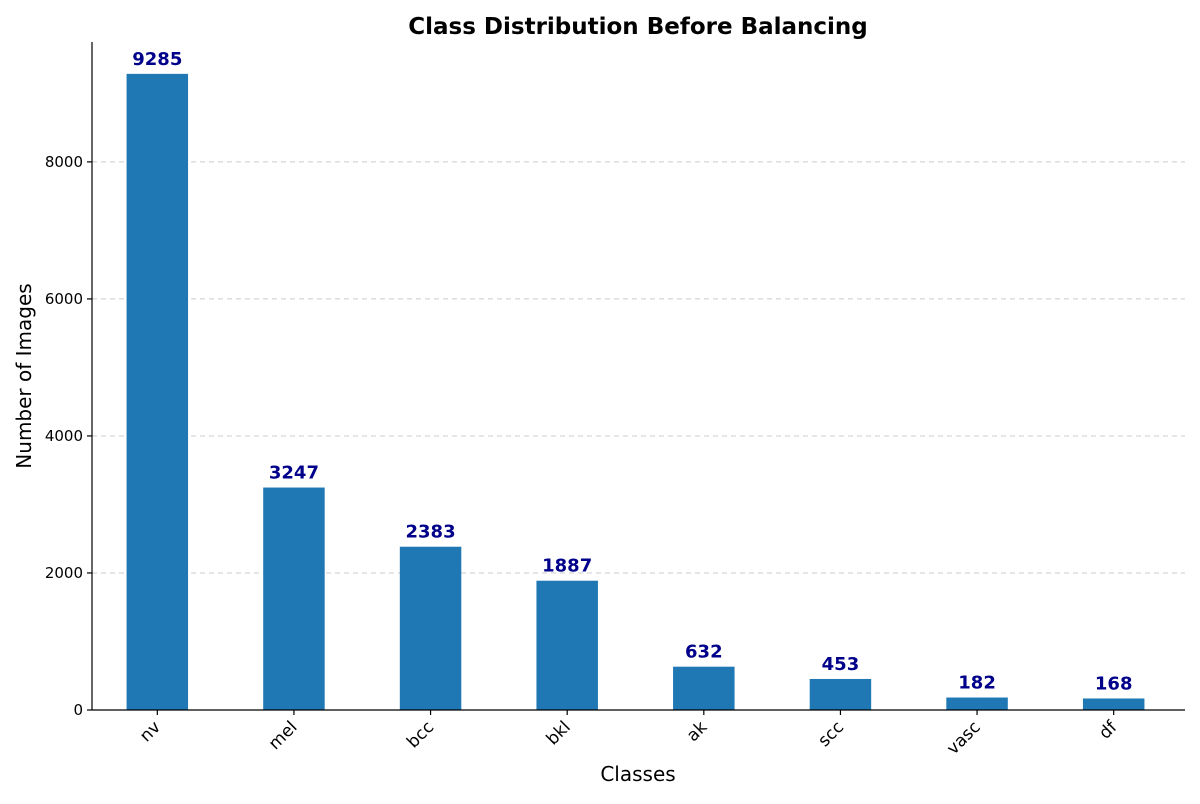  I want to click on bar-df, so click(1113, 704).